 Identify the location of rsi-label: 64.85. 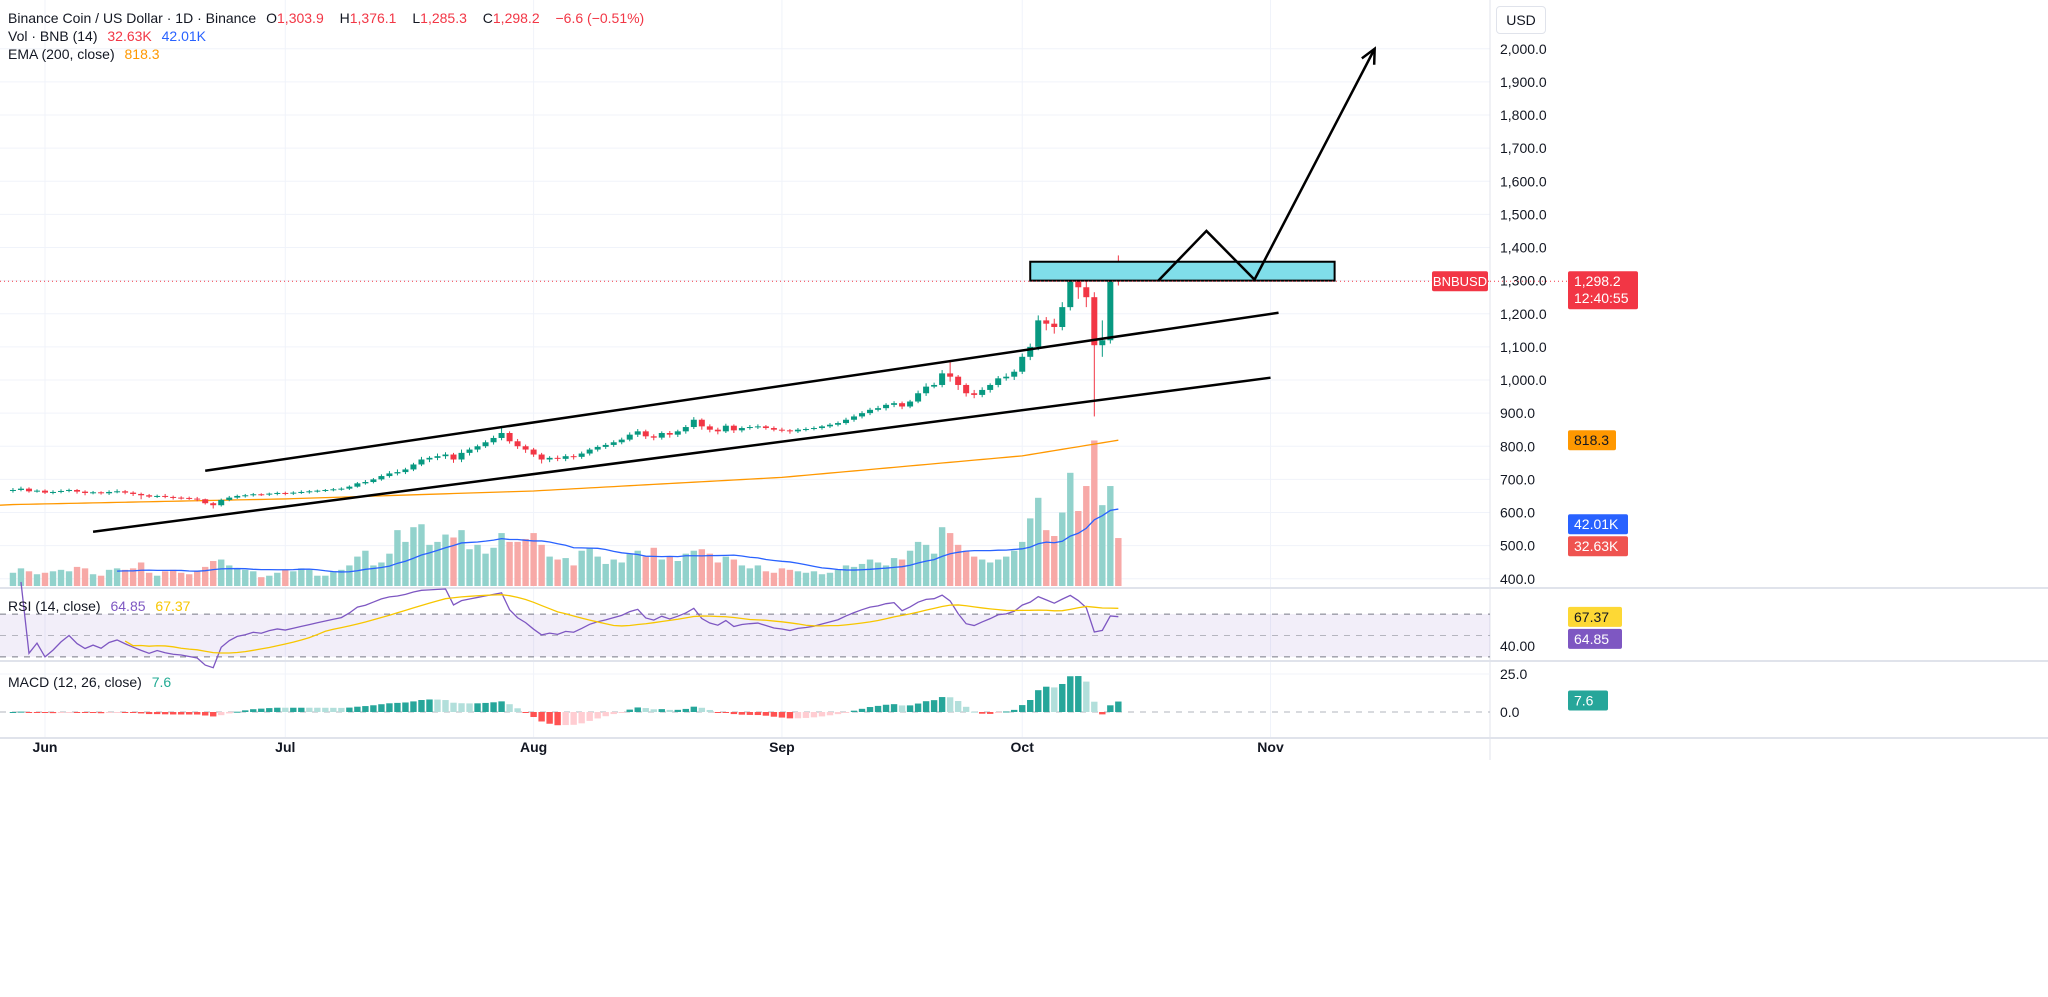
(1591, 639).